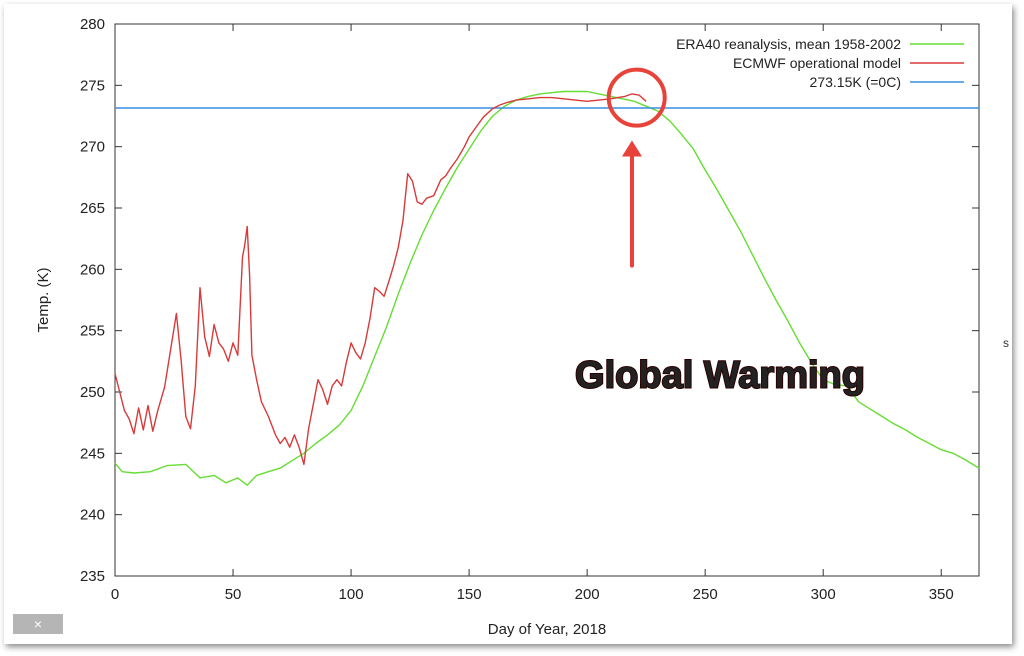 This screenshot has width=1024, height=656. I want to click on x-tick-label: 250, so click(705, 594).